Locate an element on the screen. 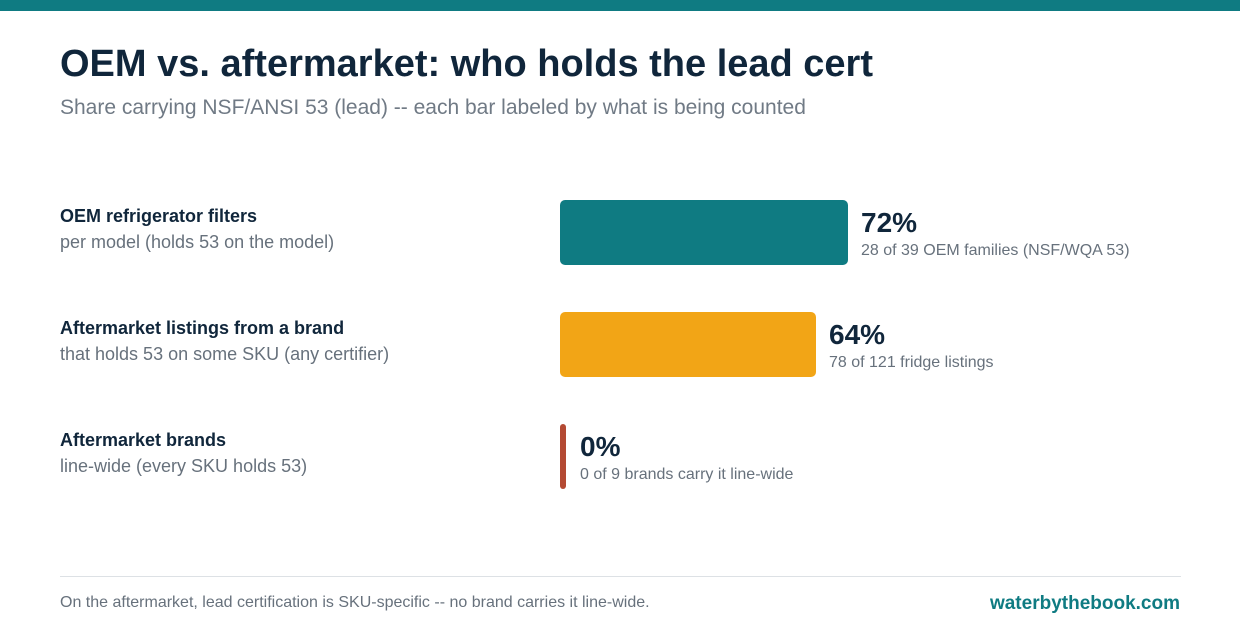  site-brand: waterbythebook.com is located at coordinates (1084, 603).